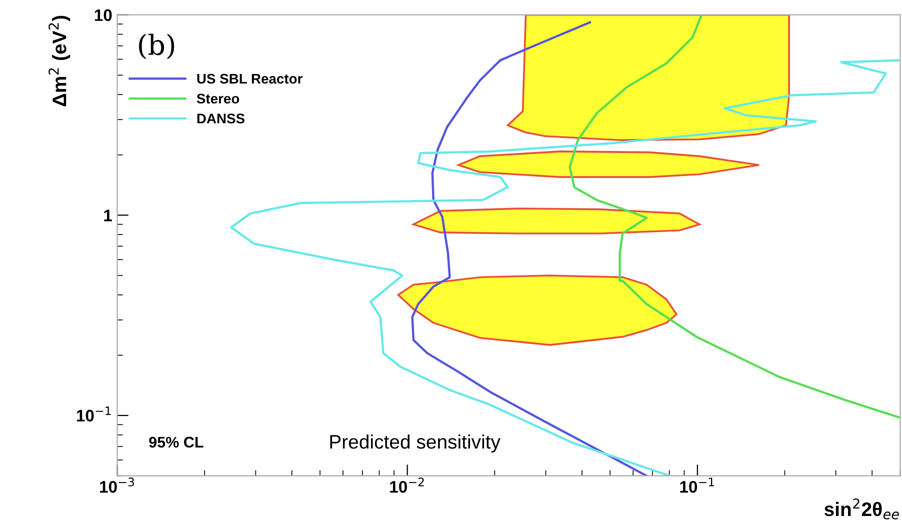  Describe the element at coordinates (407, 485) in the screenshot. I see `x-tick-label: 10$^{−2}$` at that location.